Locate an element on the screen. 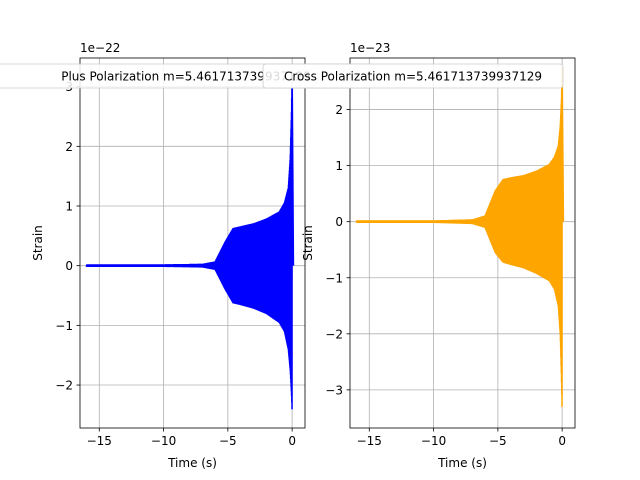 Image resolution: width=640 pixels, height=480 pixels. legend-entry: Cross Polarization m=5.461713739937129 is located at coordinates (413, 77).